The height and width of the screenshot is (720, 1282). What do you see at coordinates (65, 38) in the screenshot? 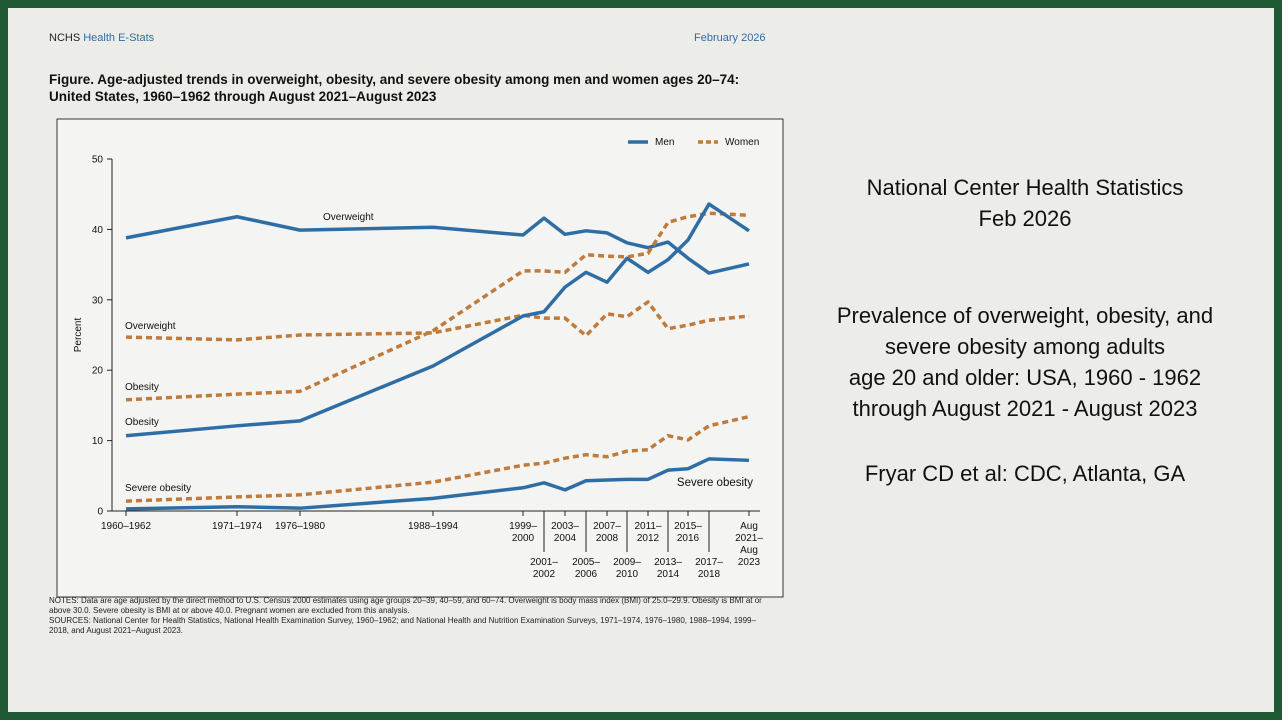
I see `agency: NCHS` at bounding box center [65, 38].